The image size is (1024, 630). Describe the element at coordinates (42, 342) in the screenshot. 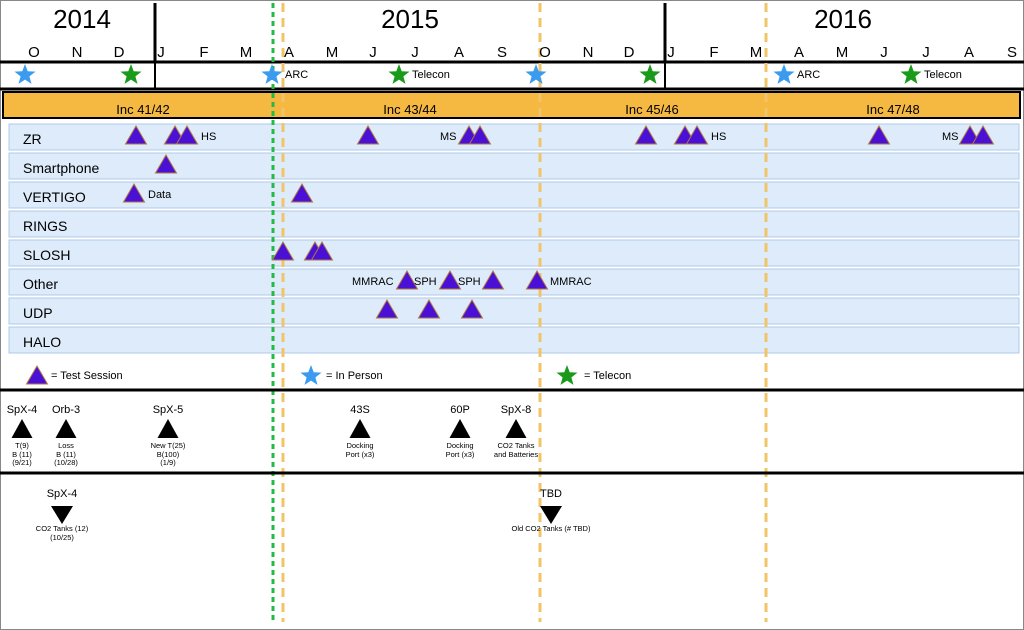

I see `row-label: HALO` at that location.